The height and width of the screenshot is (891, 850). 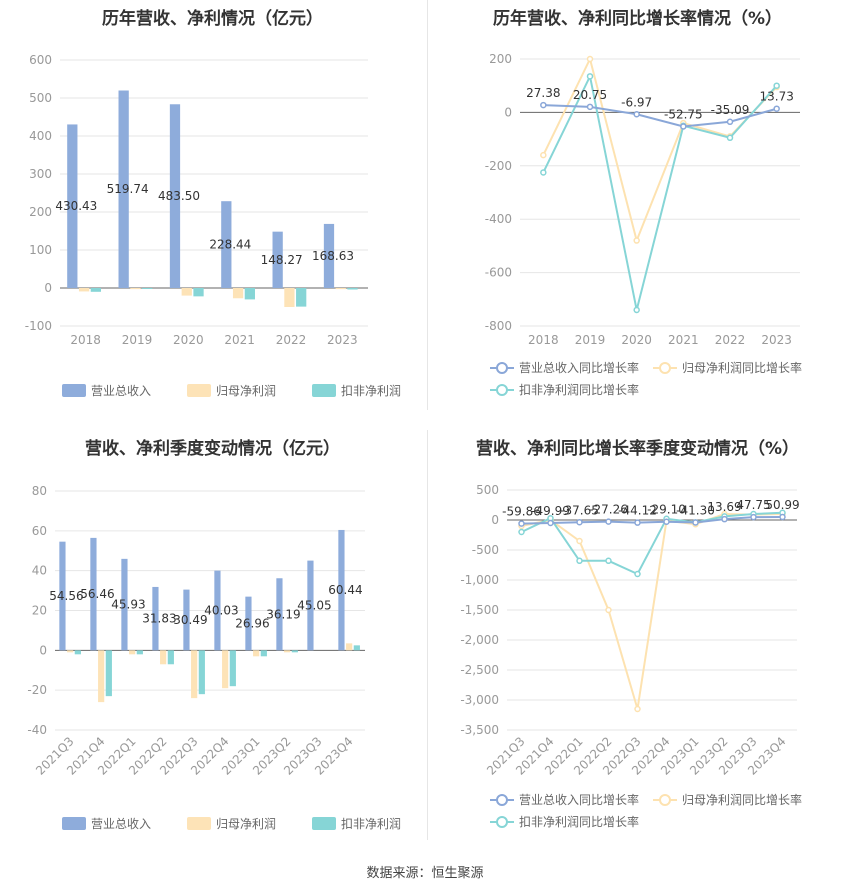 What do you see at coordinates (37, 730) in the screenshot?
I see `y-tick-label: -40` at bounding box center [37, 730].